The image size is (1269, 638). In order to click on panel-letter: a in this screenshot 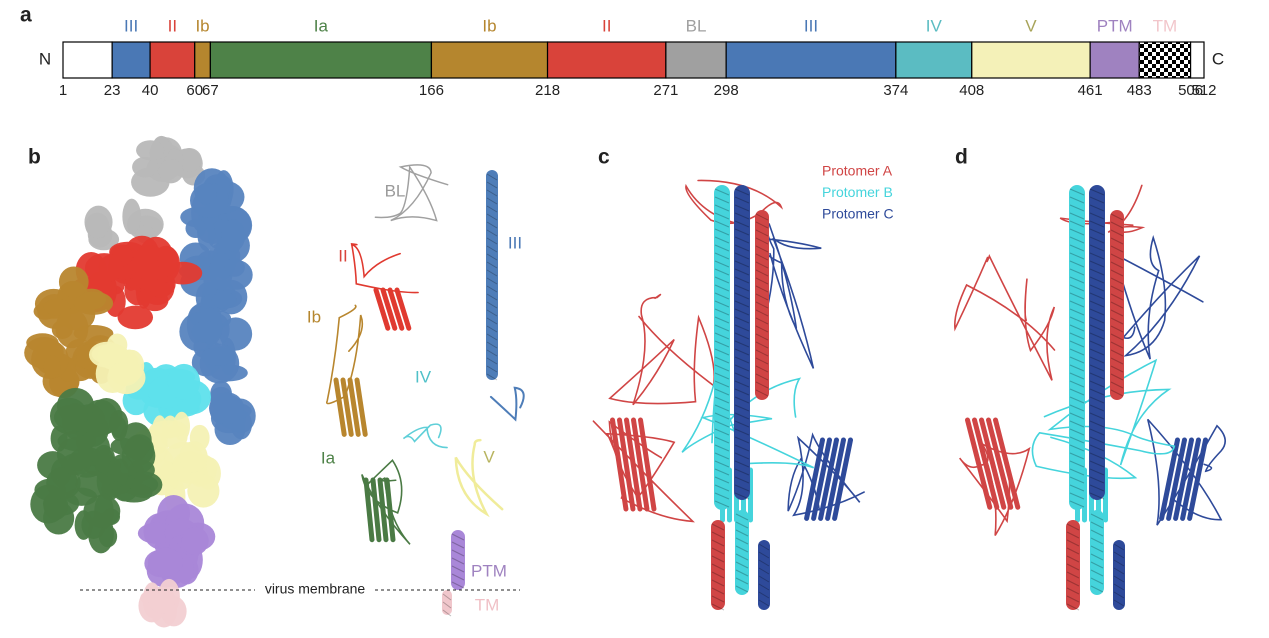, I will do `click(26, 15)`.